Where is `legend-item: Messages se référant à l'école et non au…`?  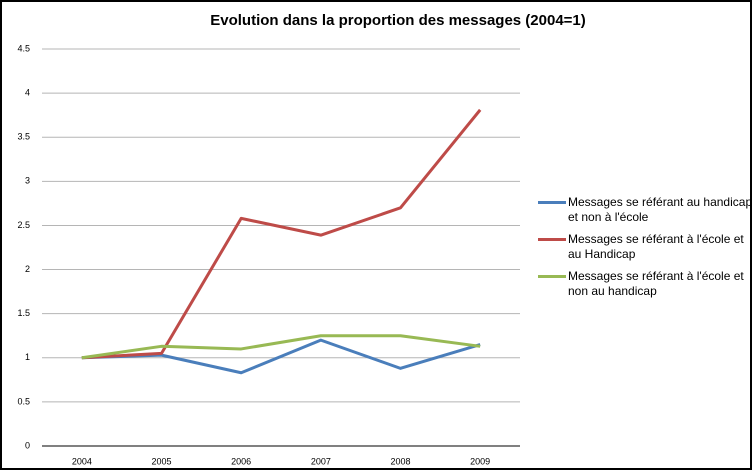
legend-item: Messages se référant à l'école et non au… is located at coordinates (645, 284).